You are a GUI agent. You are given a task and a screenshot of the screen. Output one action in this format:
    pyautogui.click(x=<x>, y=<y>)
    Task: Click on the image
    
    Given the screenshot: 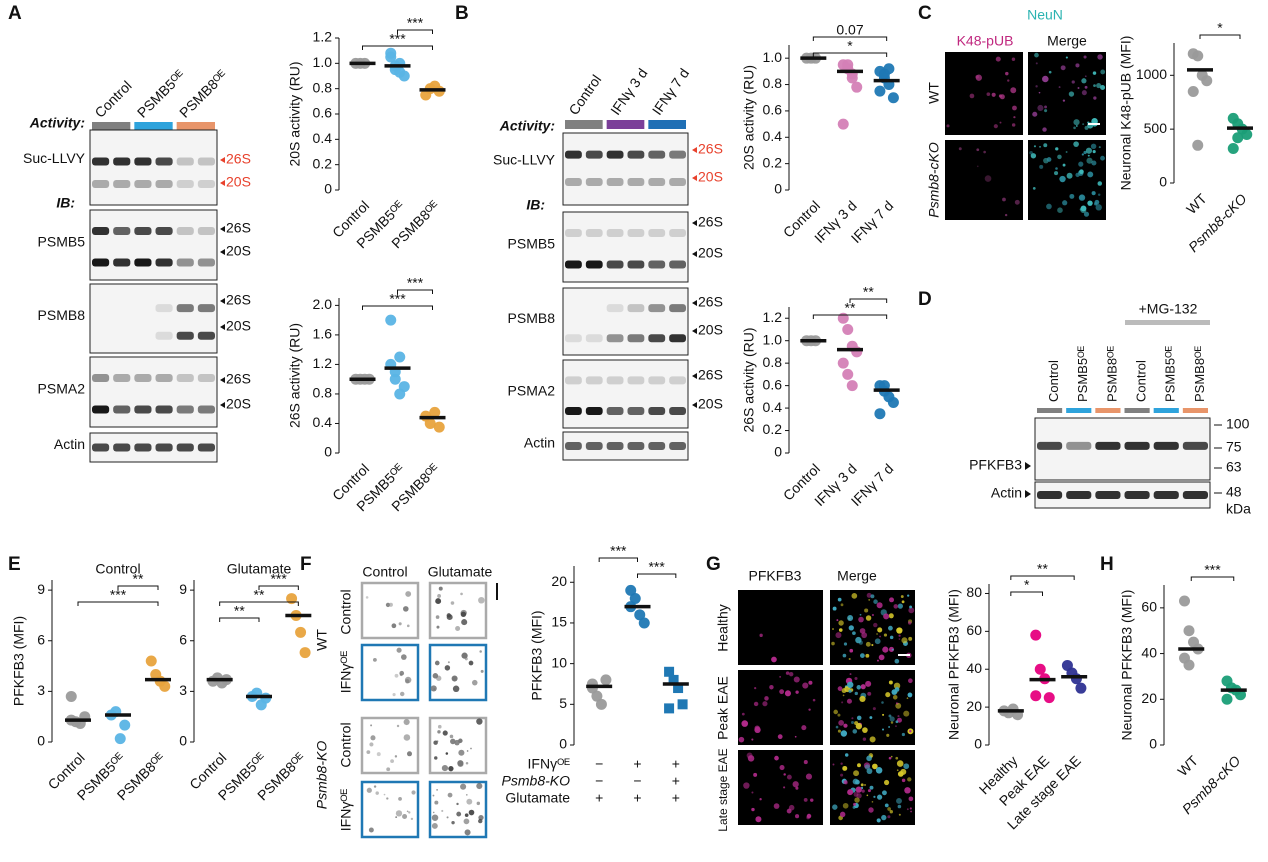 What is the action you would take?
    pyautogui.click(x=458, y=672)
    